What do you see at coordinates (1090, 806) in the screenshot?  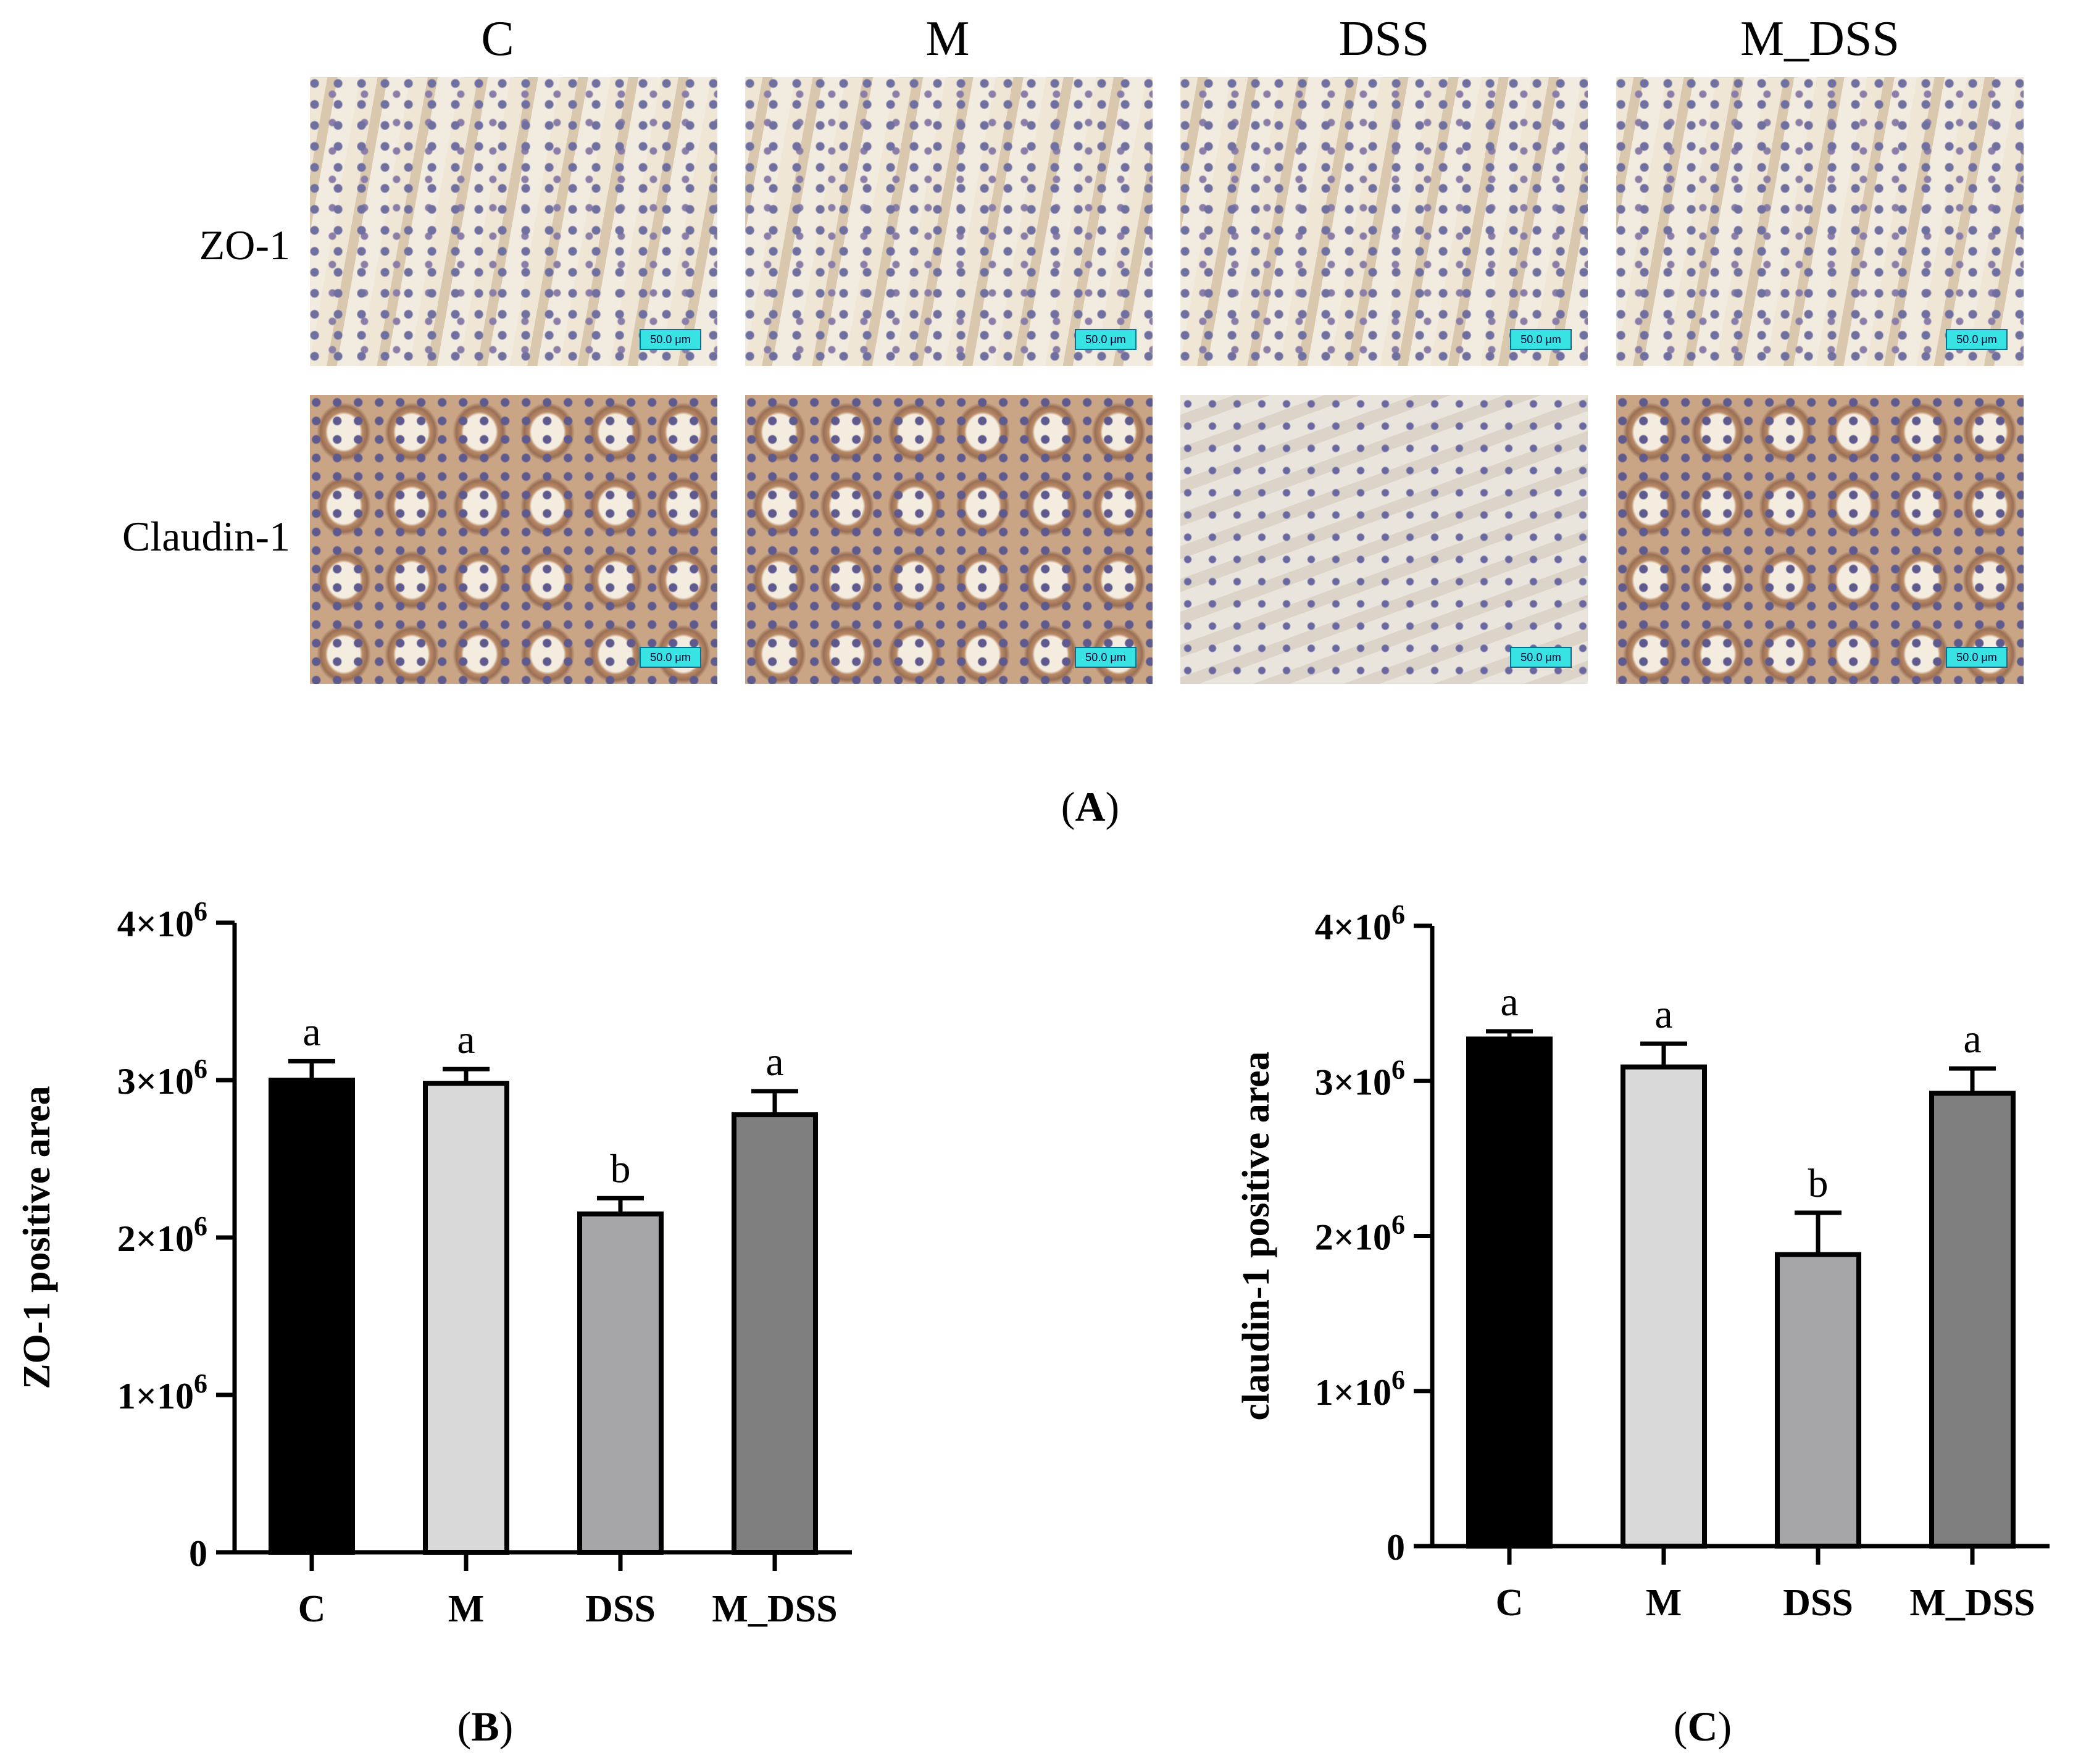 I see `panel-label-a: (A)` at bounding box center [1090, 806].